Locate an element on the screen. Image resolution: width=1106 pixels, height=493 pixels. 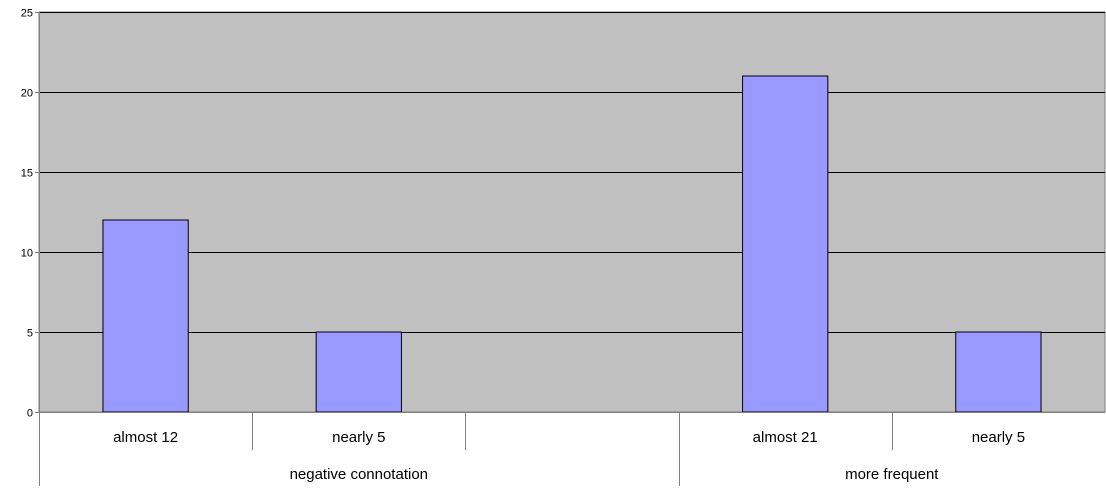
y-tick-label: 5 is located at coordinates (30, 334).